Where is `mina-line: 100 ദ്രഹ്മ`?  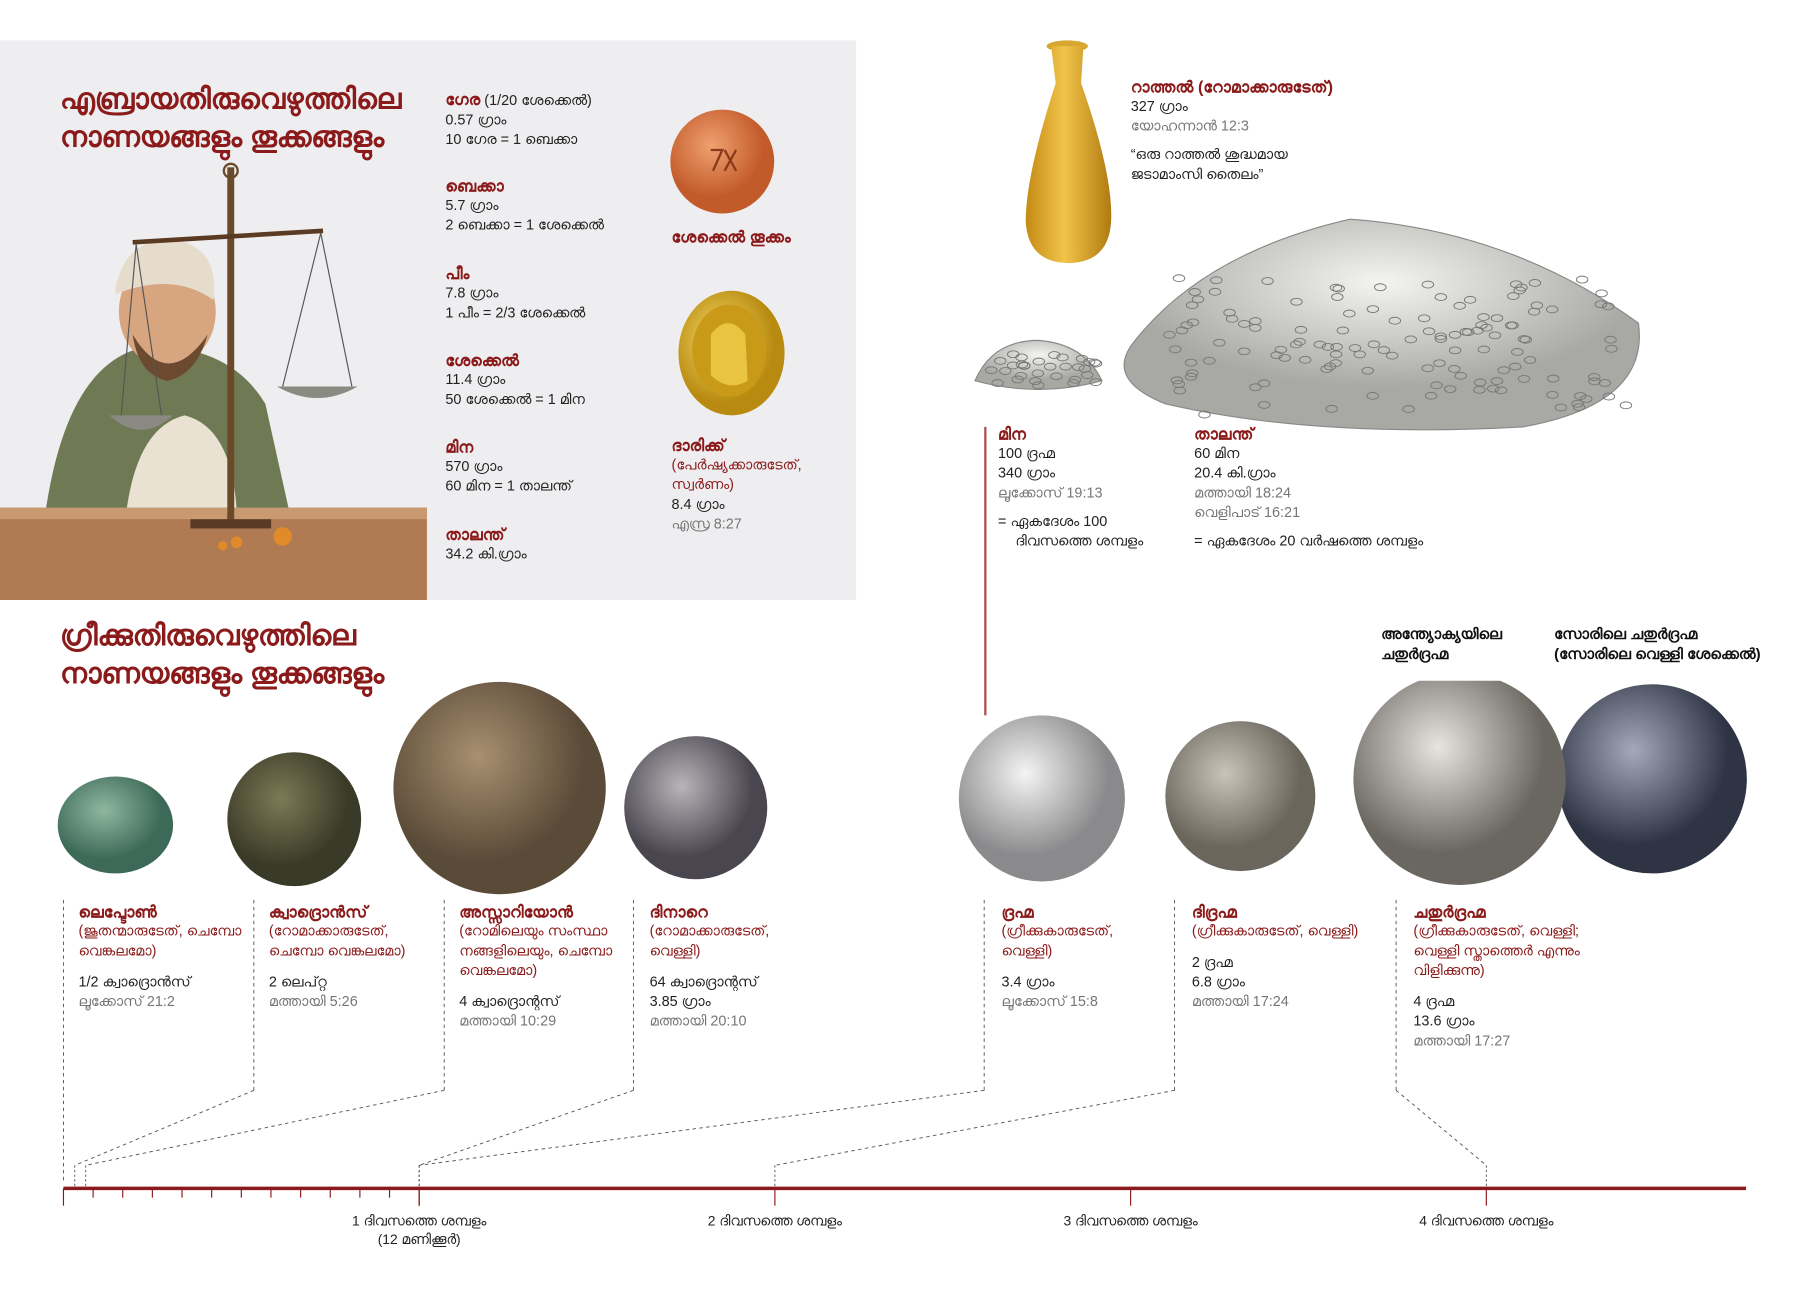 mina-line: 100 ദ്രഹ്മ is located at coordinates (1070, 454).